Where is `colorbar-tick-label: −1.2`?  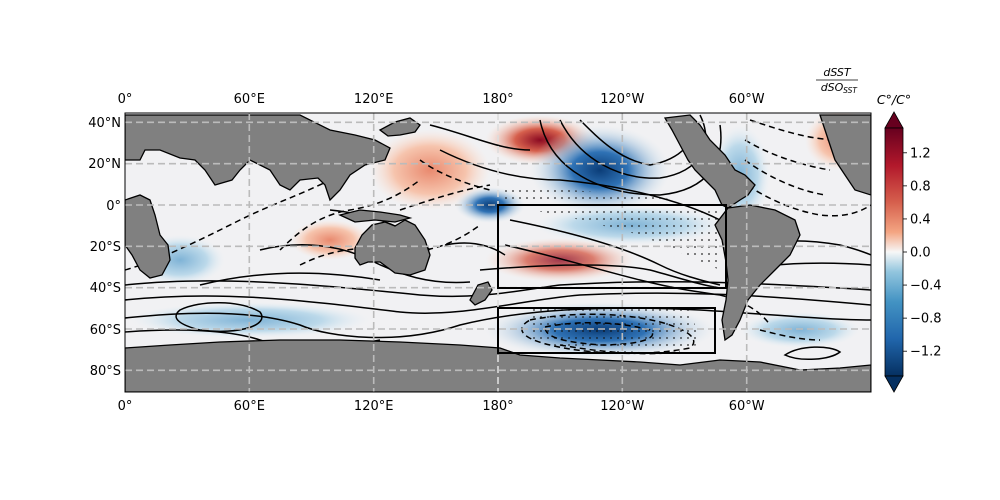
colorbar-tick-label: −1.2 is located at coordinates (926, 352).